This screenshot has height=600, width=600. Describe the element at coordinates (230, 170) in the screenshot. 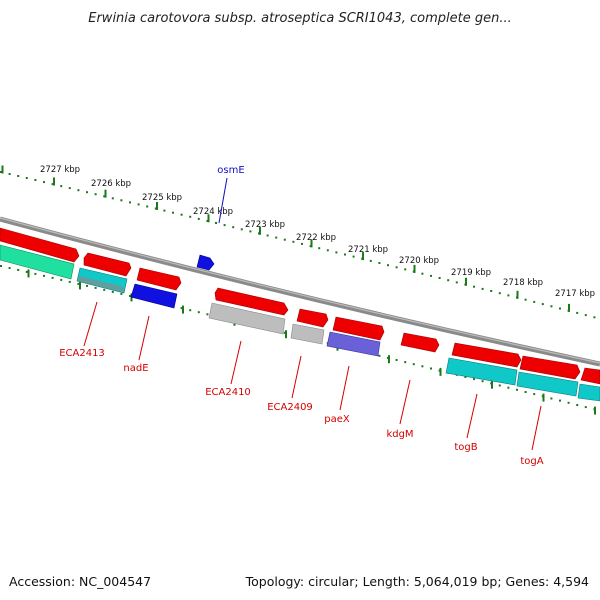

I see `gene-label-osmE: osmE` at that location.